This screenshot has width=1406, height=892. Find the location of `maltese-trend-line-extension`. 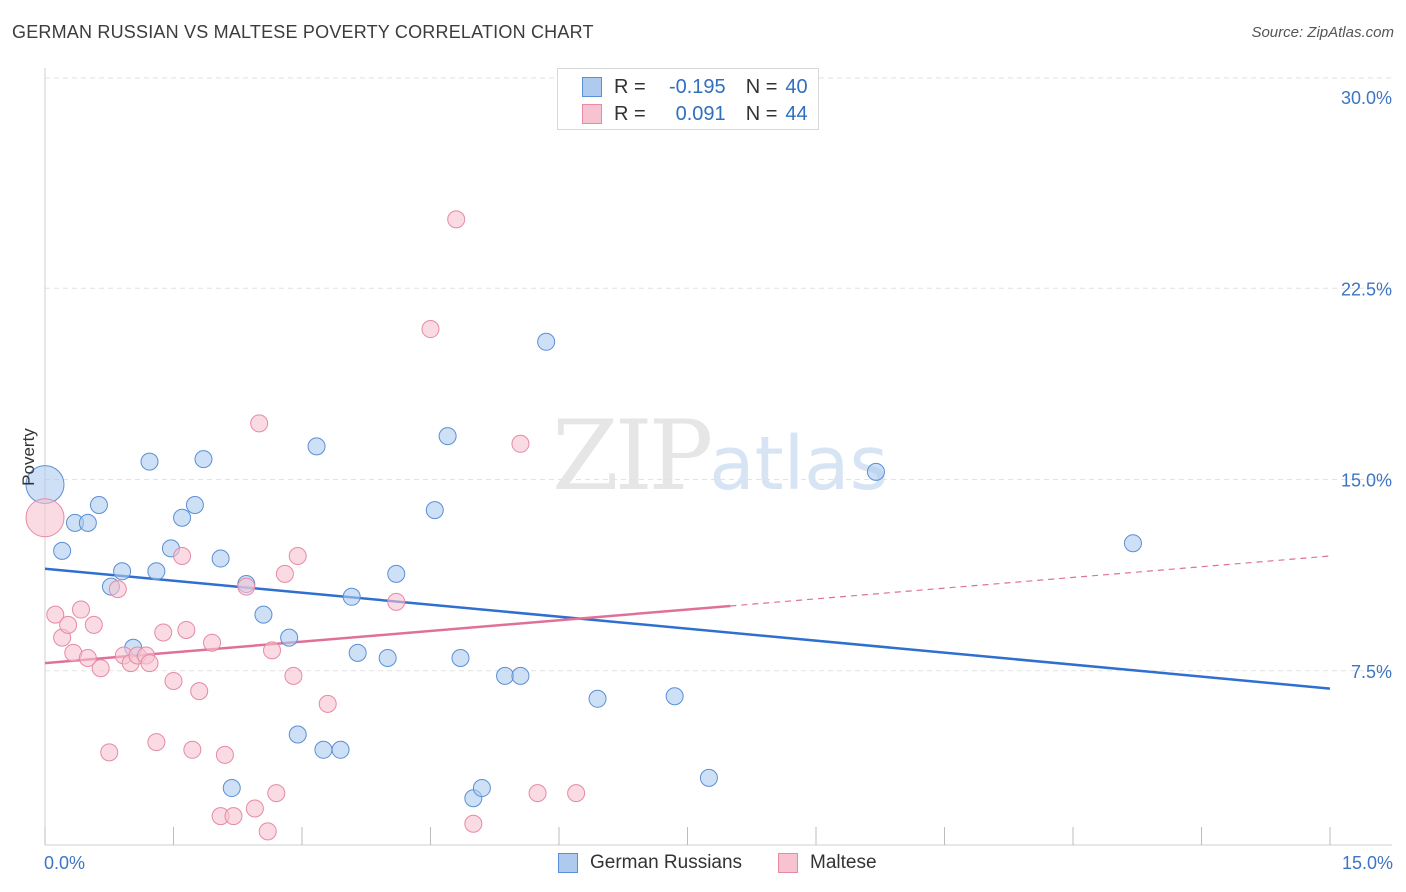

maltese-trend-line-extension is located at coordinates (1030, 581).